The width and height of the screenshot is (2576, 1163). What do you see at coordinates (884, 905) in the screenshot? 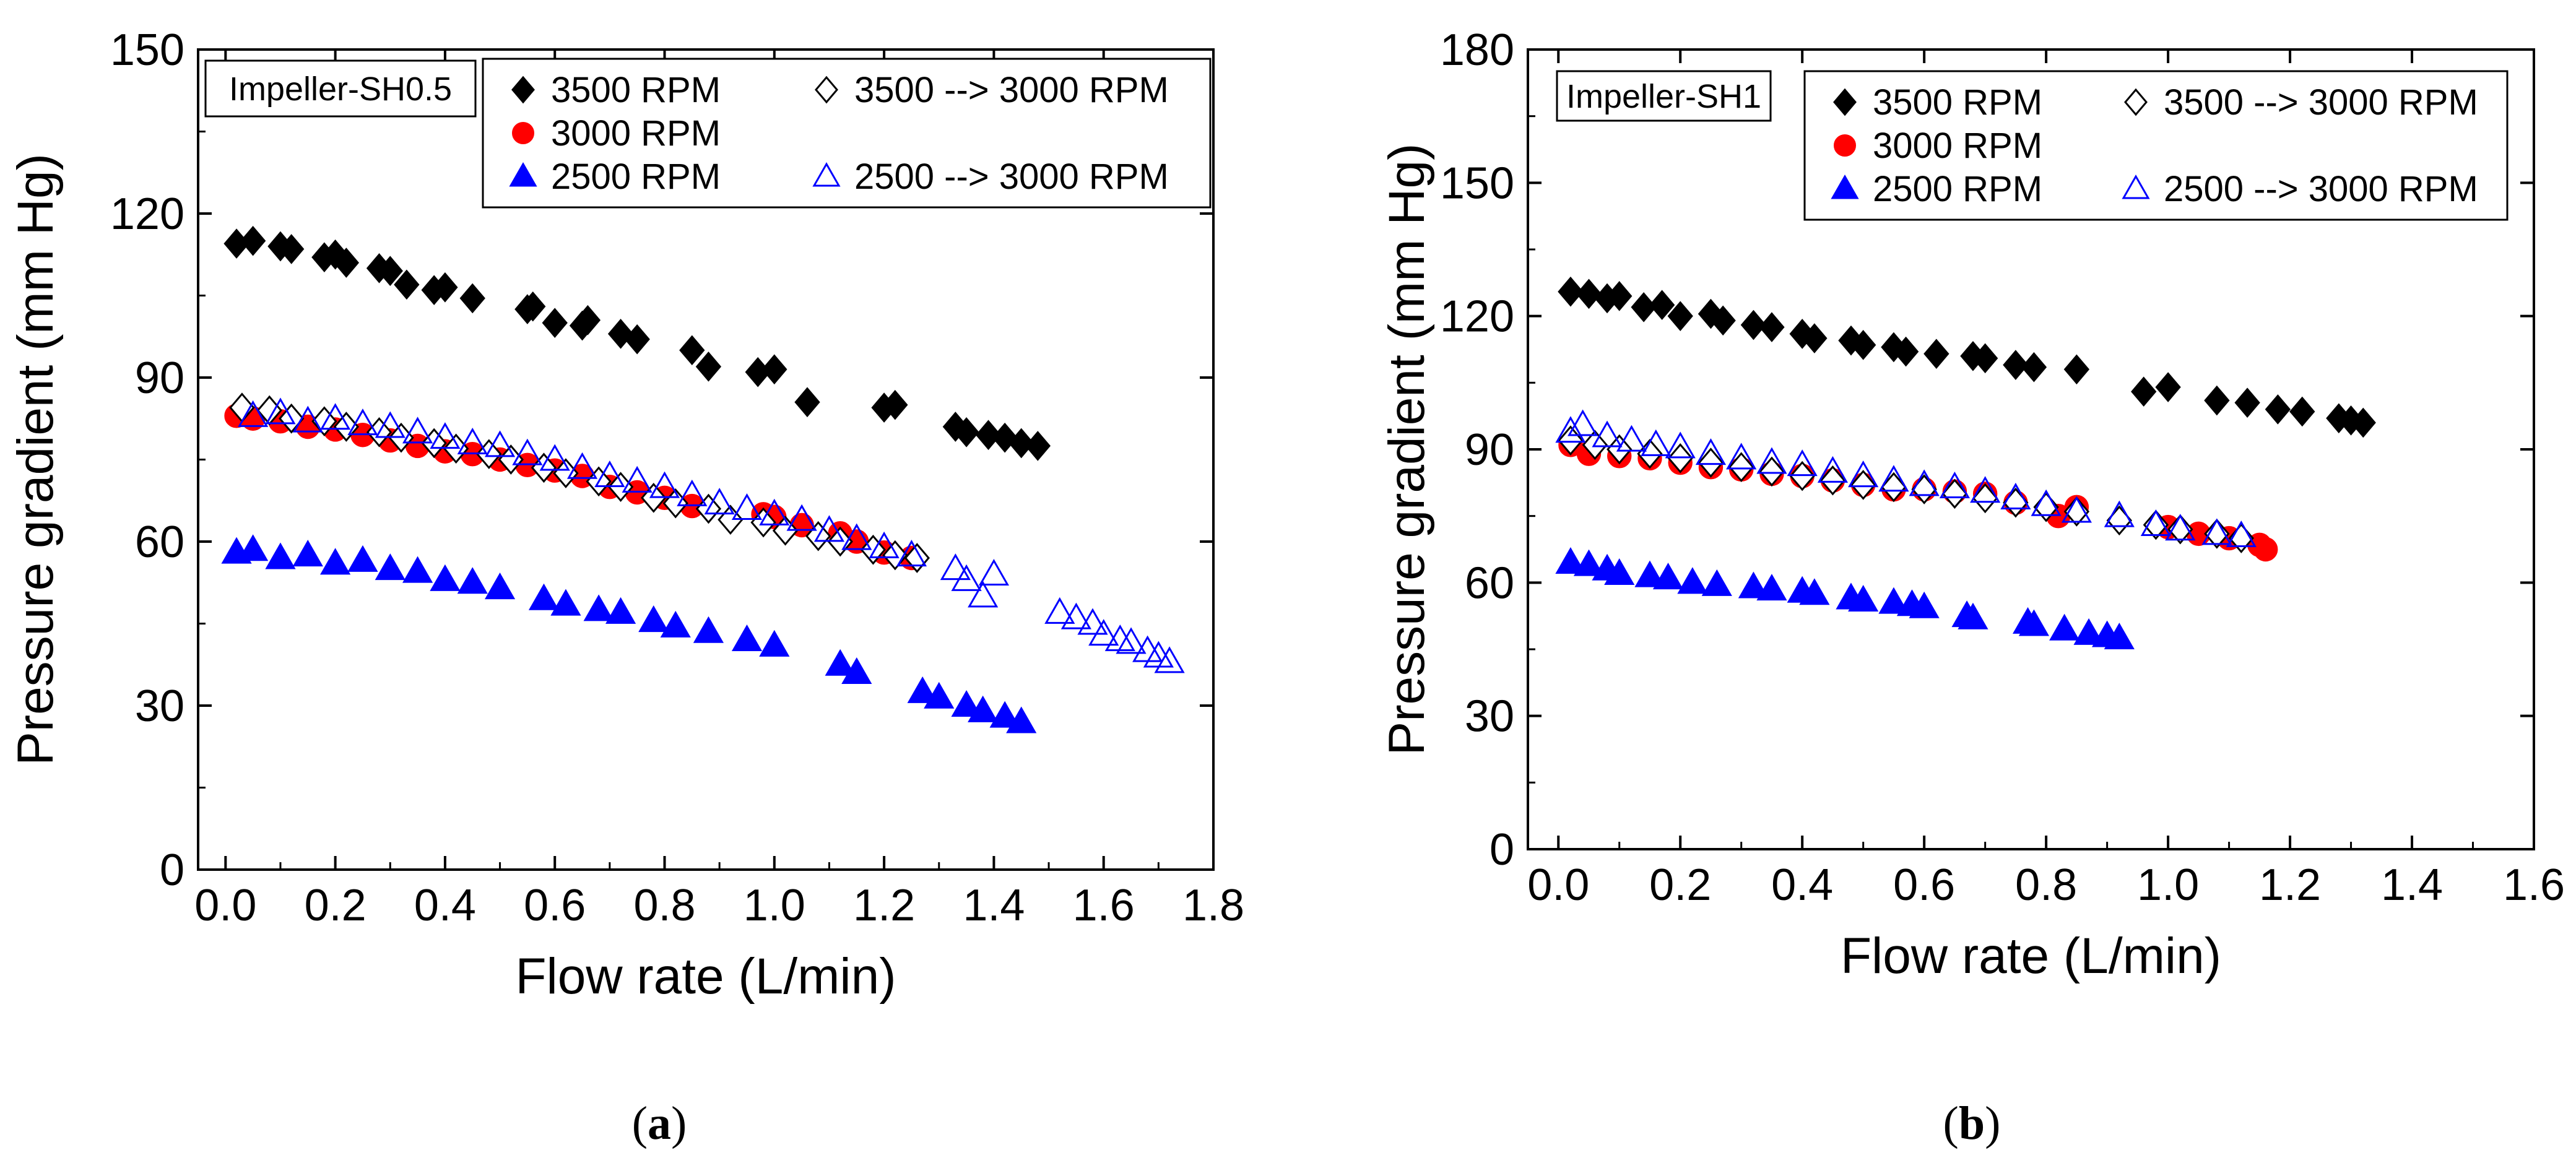
I see `x-tick-label: 1.2` at bounding box center [884, 905].